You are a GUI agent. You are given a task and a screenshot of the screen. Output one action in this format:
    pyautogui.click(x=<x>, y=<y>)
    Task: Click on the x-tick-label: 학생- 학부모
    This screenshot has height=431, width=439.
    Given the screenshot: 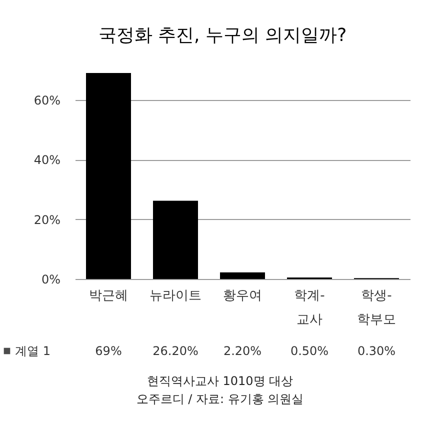 What is the action you would take?
    pyautogui.click(x=376, y=308)
    